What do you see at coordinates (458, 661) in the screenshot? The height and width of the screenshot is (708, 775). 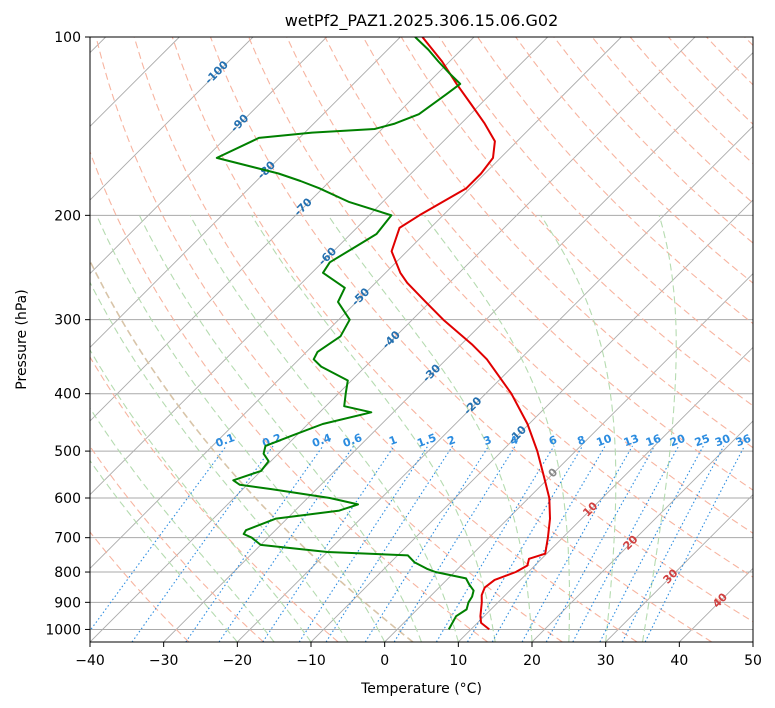 I see `x-tick-label-10: 10` at bounding box center [458, 661].